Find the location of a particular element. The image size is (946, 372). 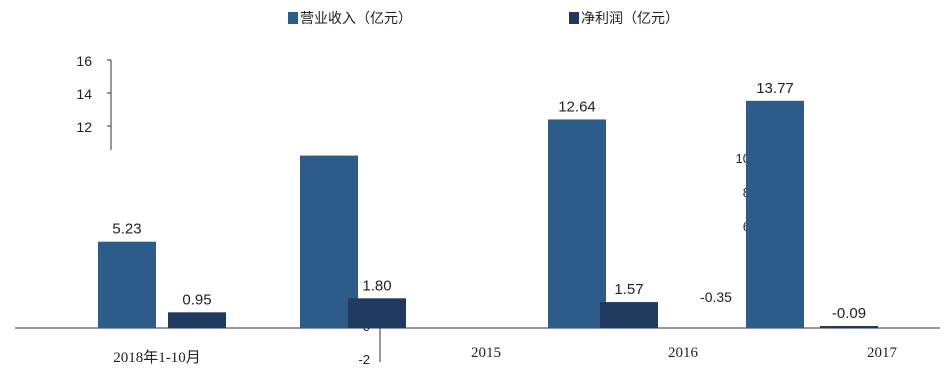

y-tick-label: 16 is located at coordinates (84, 61).